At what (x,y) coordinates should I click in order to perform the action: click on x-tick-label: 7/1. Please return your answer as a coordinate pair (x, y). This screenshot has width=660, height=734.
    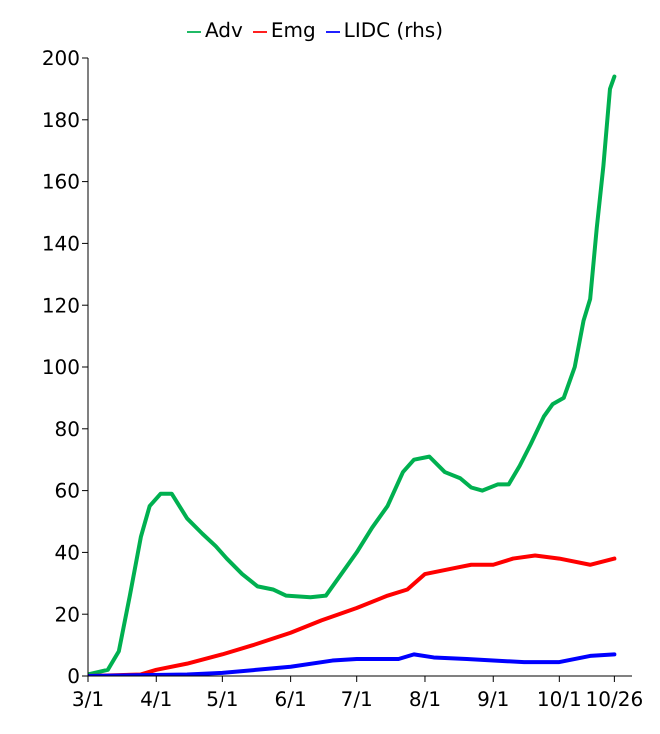
    Looking at the image, I should click on (356, 699).